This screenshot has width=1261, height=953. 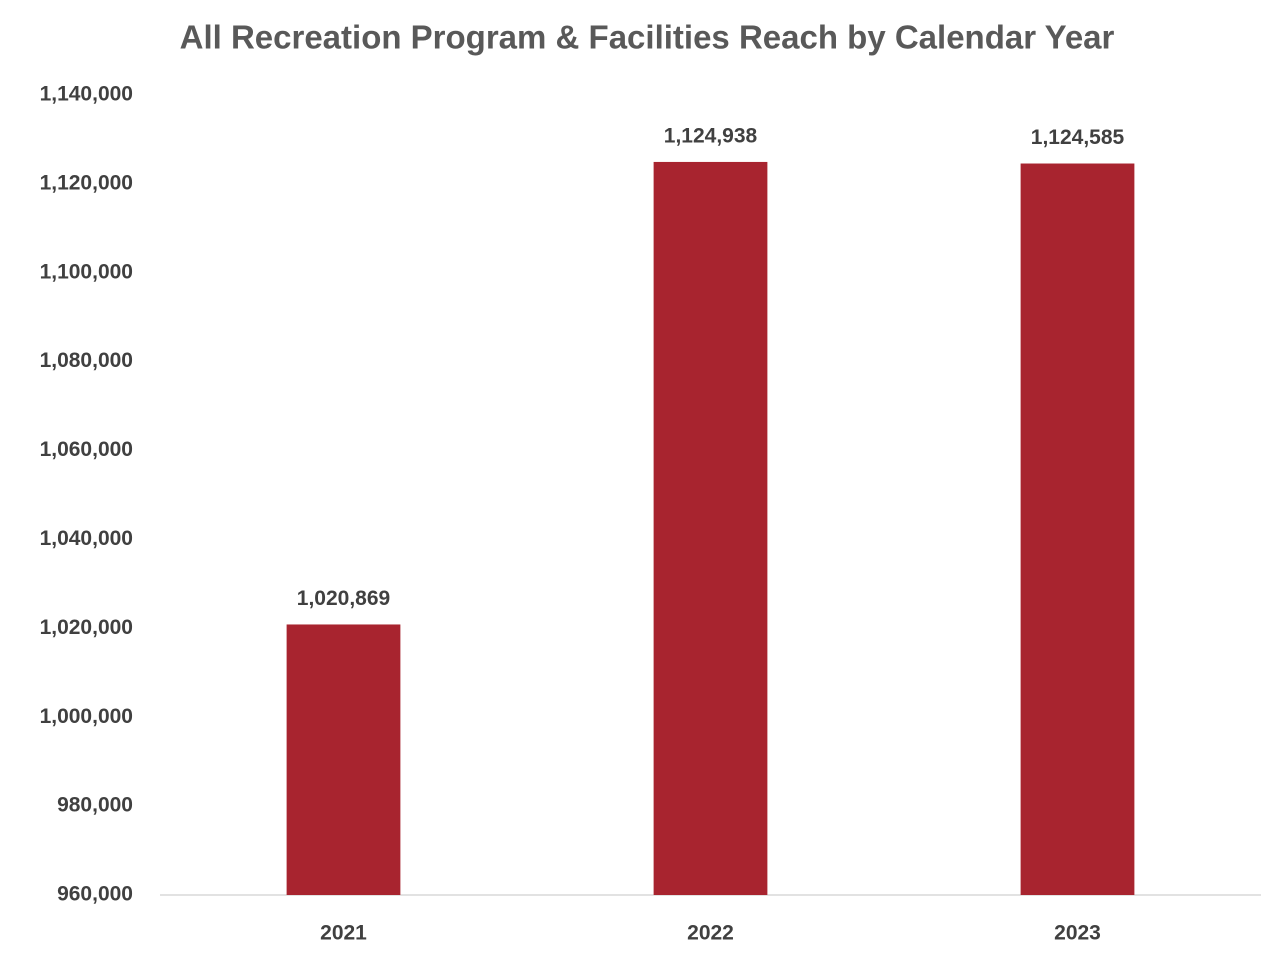 What do you see at coordinates (343, 933) in the screenshot?
I see `x-tick-label: 2021` at bounding box center [343, 933].